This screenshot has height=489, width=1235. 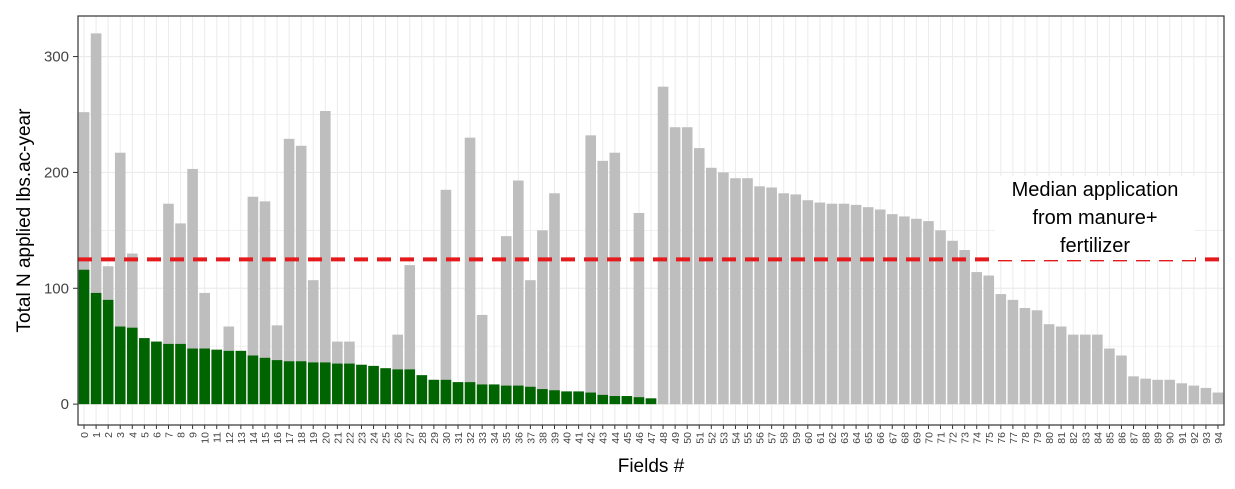 What do you see at coordinates (652, 438) in the screenshot?
I see `x-tick-label: 47` at bounding box center [652, 438].